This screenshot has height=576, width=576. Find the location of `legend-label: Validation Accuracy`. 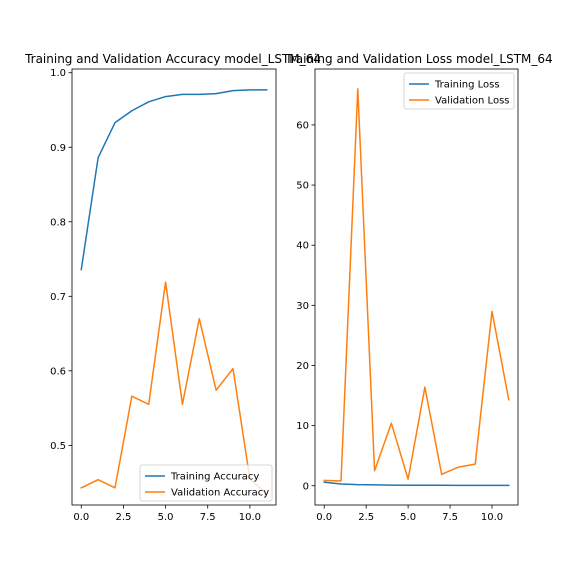

legend-label: Validation Accuracy is located at coordinates (220, 493).